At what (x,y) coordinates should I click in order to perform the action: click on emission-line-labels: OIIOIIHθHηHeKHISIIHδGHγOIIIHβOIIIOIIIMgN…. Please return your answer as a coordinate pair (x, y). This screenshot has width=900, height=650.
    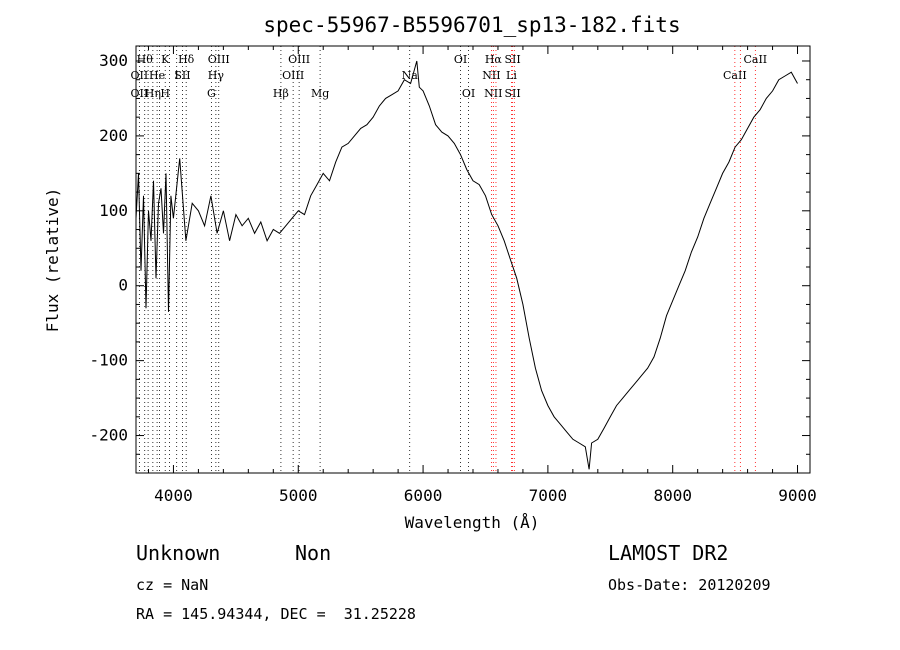
    Looking at the image, I should click on (449, 76).